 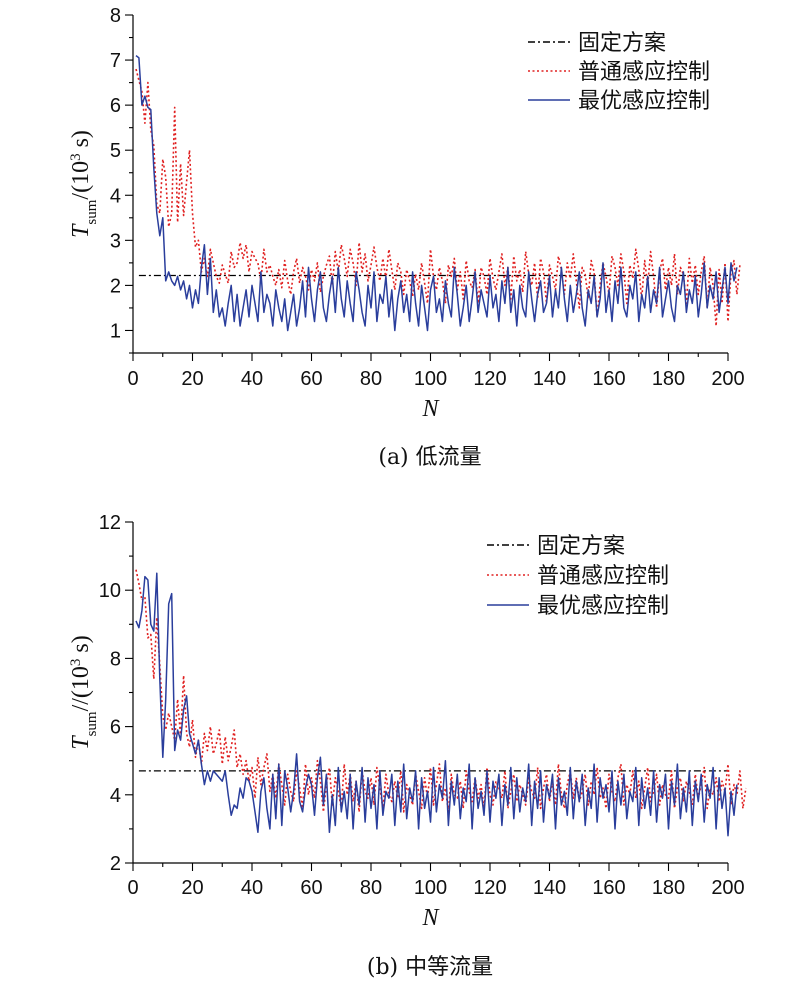 I want to click on y-axis-title: Tsum/(103 s), so click(x=84, y=184).